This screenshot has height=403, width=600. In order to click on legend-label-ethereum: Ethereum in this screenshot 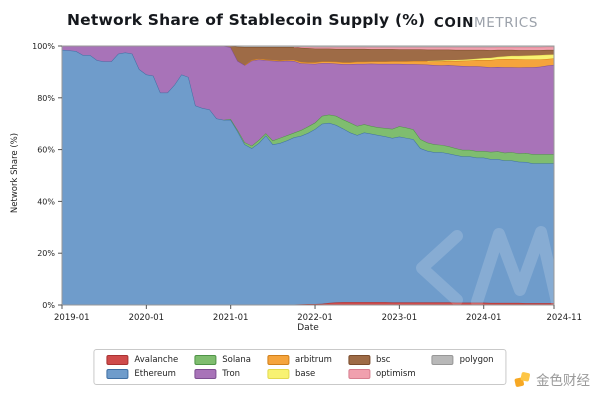, I will do `click(155, 373)`.